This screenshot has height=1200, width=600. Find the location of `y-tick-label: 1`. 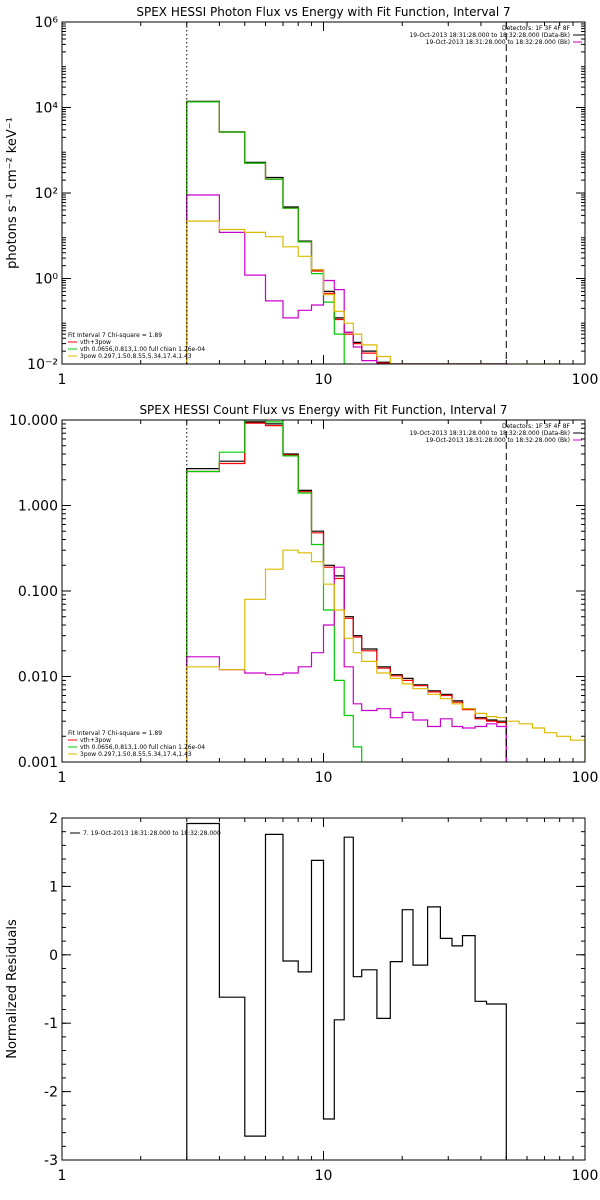

y-tick-label: 1 is located at coordinates (53, 887).